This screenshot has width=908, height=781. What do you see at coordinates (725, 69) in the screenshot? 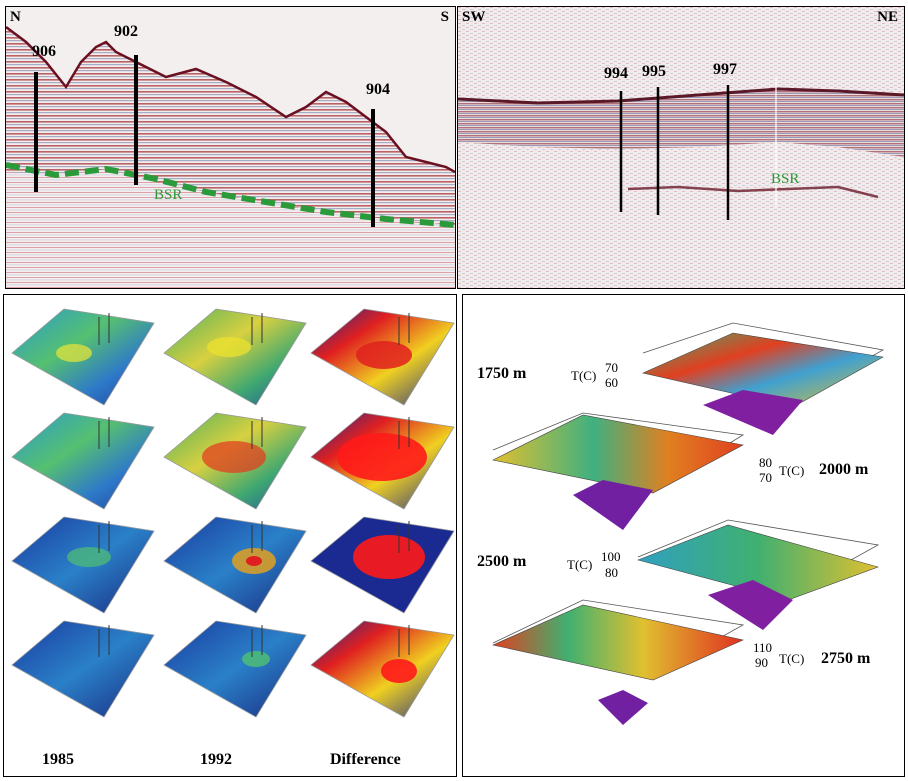
I see `well-label-997: 997` at bounding box center [725, 69].